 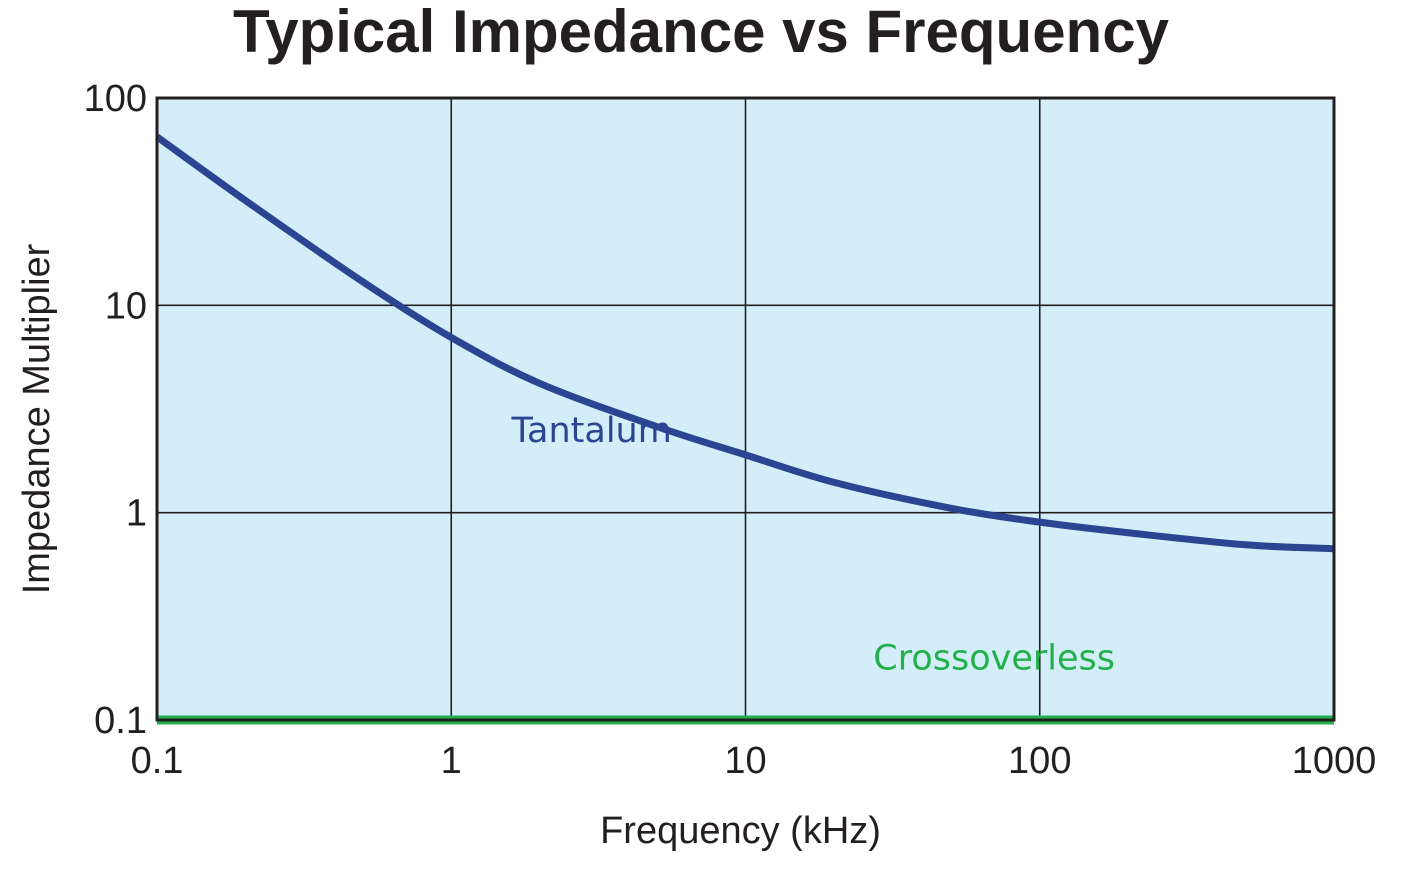 I want to click on x-tick-label: 100, so click(x=1039, y=761).